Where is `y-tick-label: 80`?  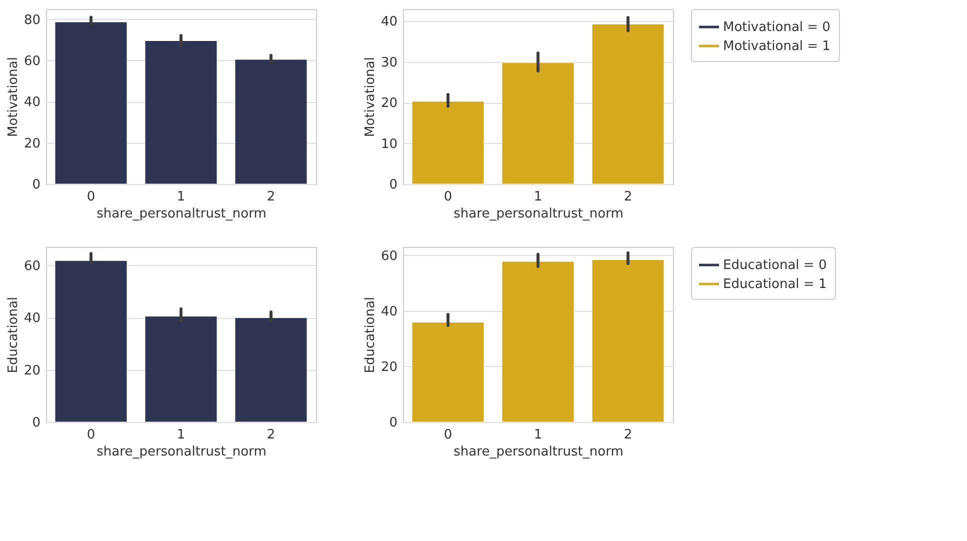
y-tick-label: 80 is located at coordinates (32, 20).